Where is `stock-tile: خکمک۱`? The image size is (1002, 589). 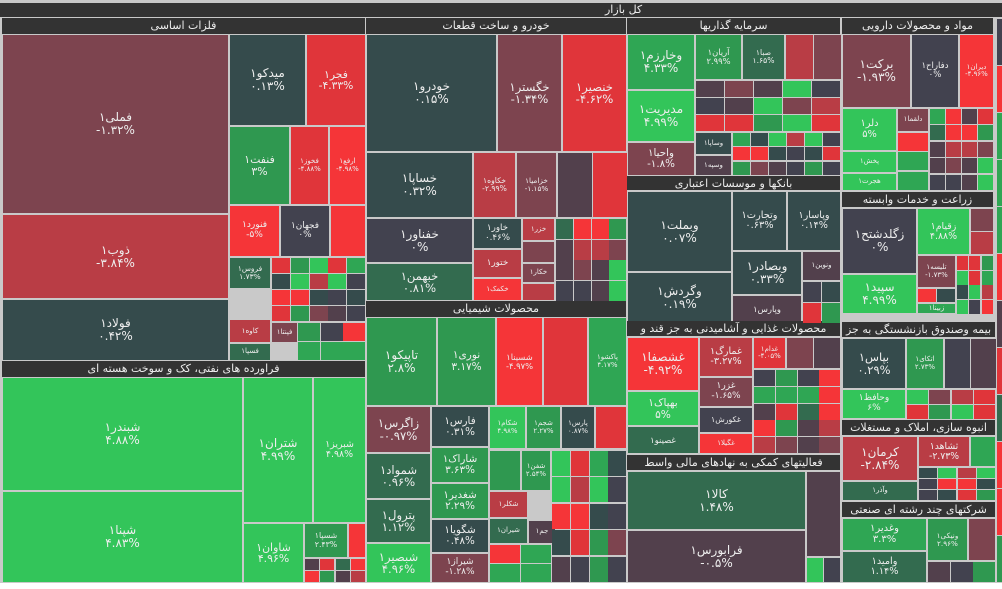
stock-tile: خکمک۱ is located at coordinates (497, 289).